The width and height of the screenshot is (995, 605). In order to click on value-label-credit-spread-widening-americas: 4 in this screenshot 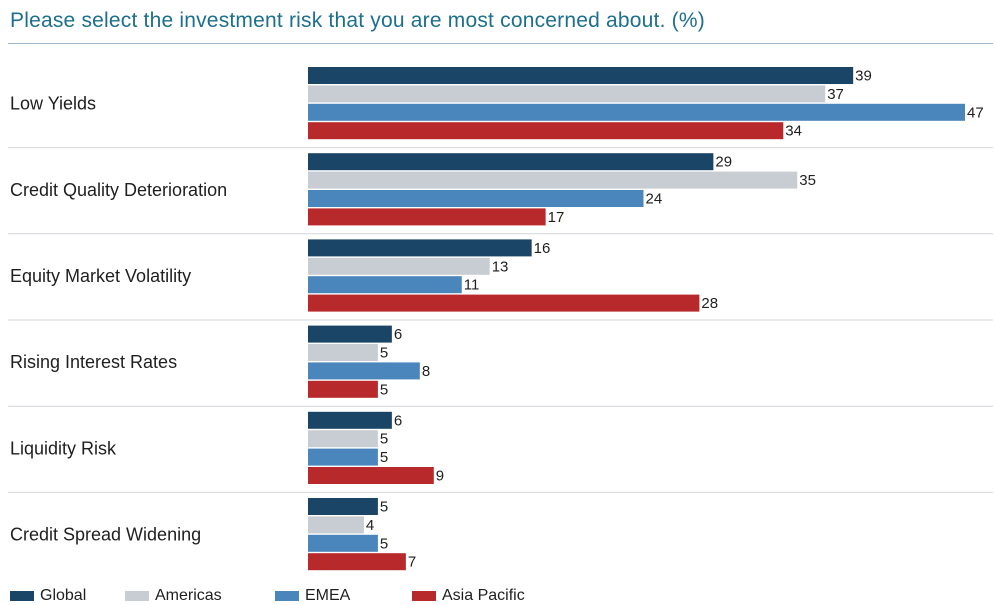, I will do `click(370, 525)`.